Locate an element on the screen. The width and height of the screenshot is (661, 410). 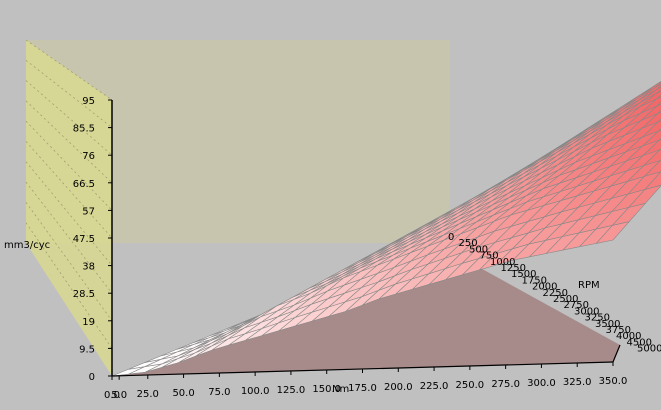
y-tick-label: 0 is located at coordinates (451, 237).